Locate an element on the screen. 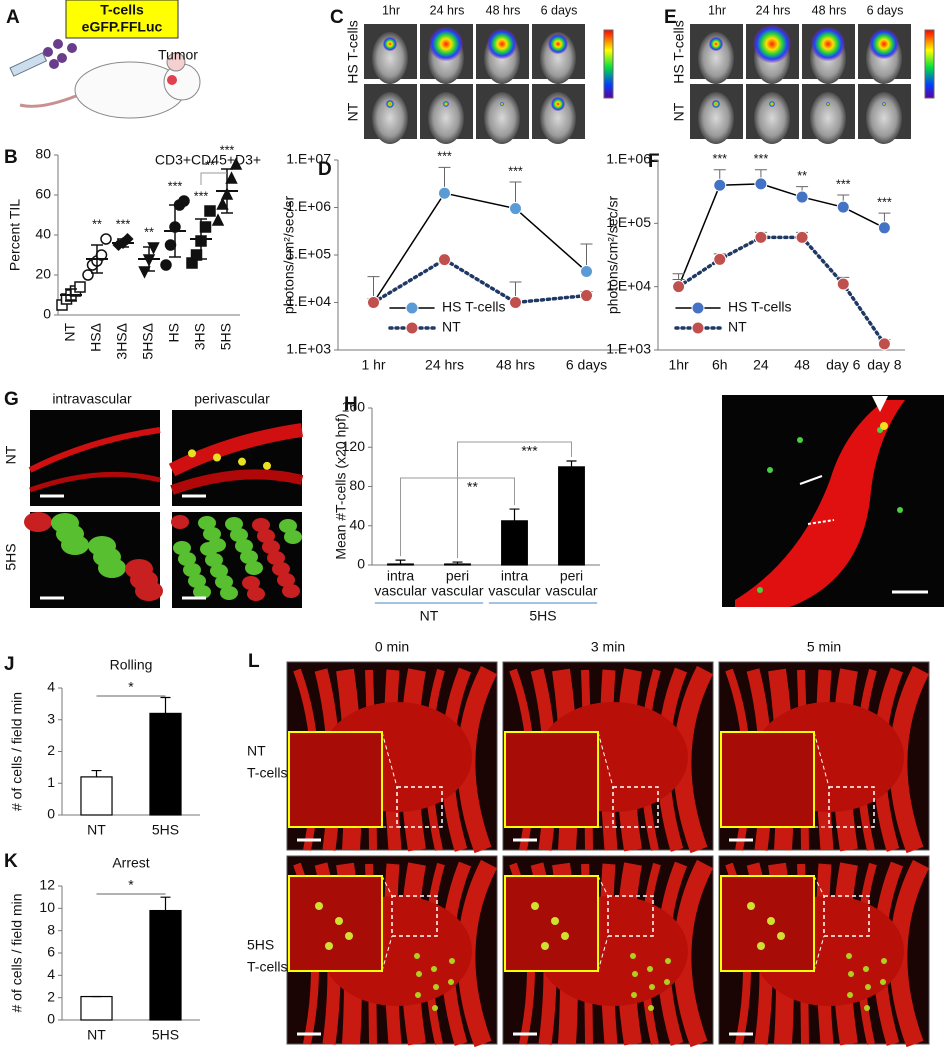  x-tick-label: NT is located at coordinates (70, 332).